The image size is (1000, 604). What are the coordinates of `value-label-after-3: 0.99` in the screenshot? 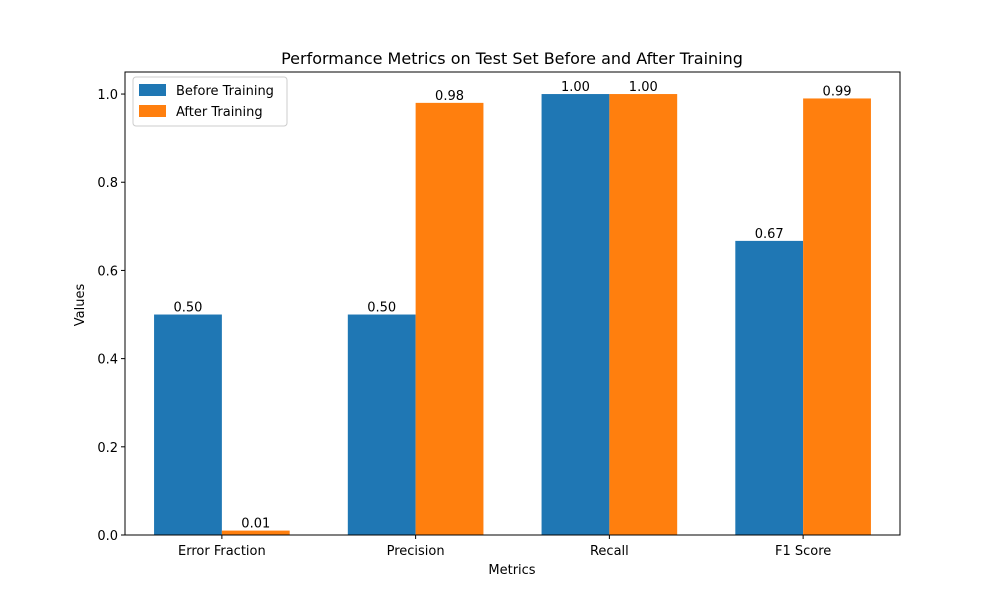 It's located at (837, 91).